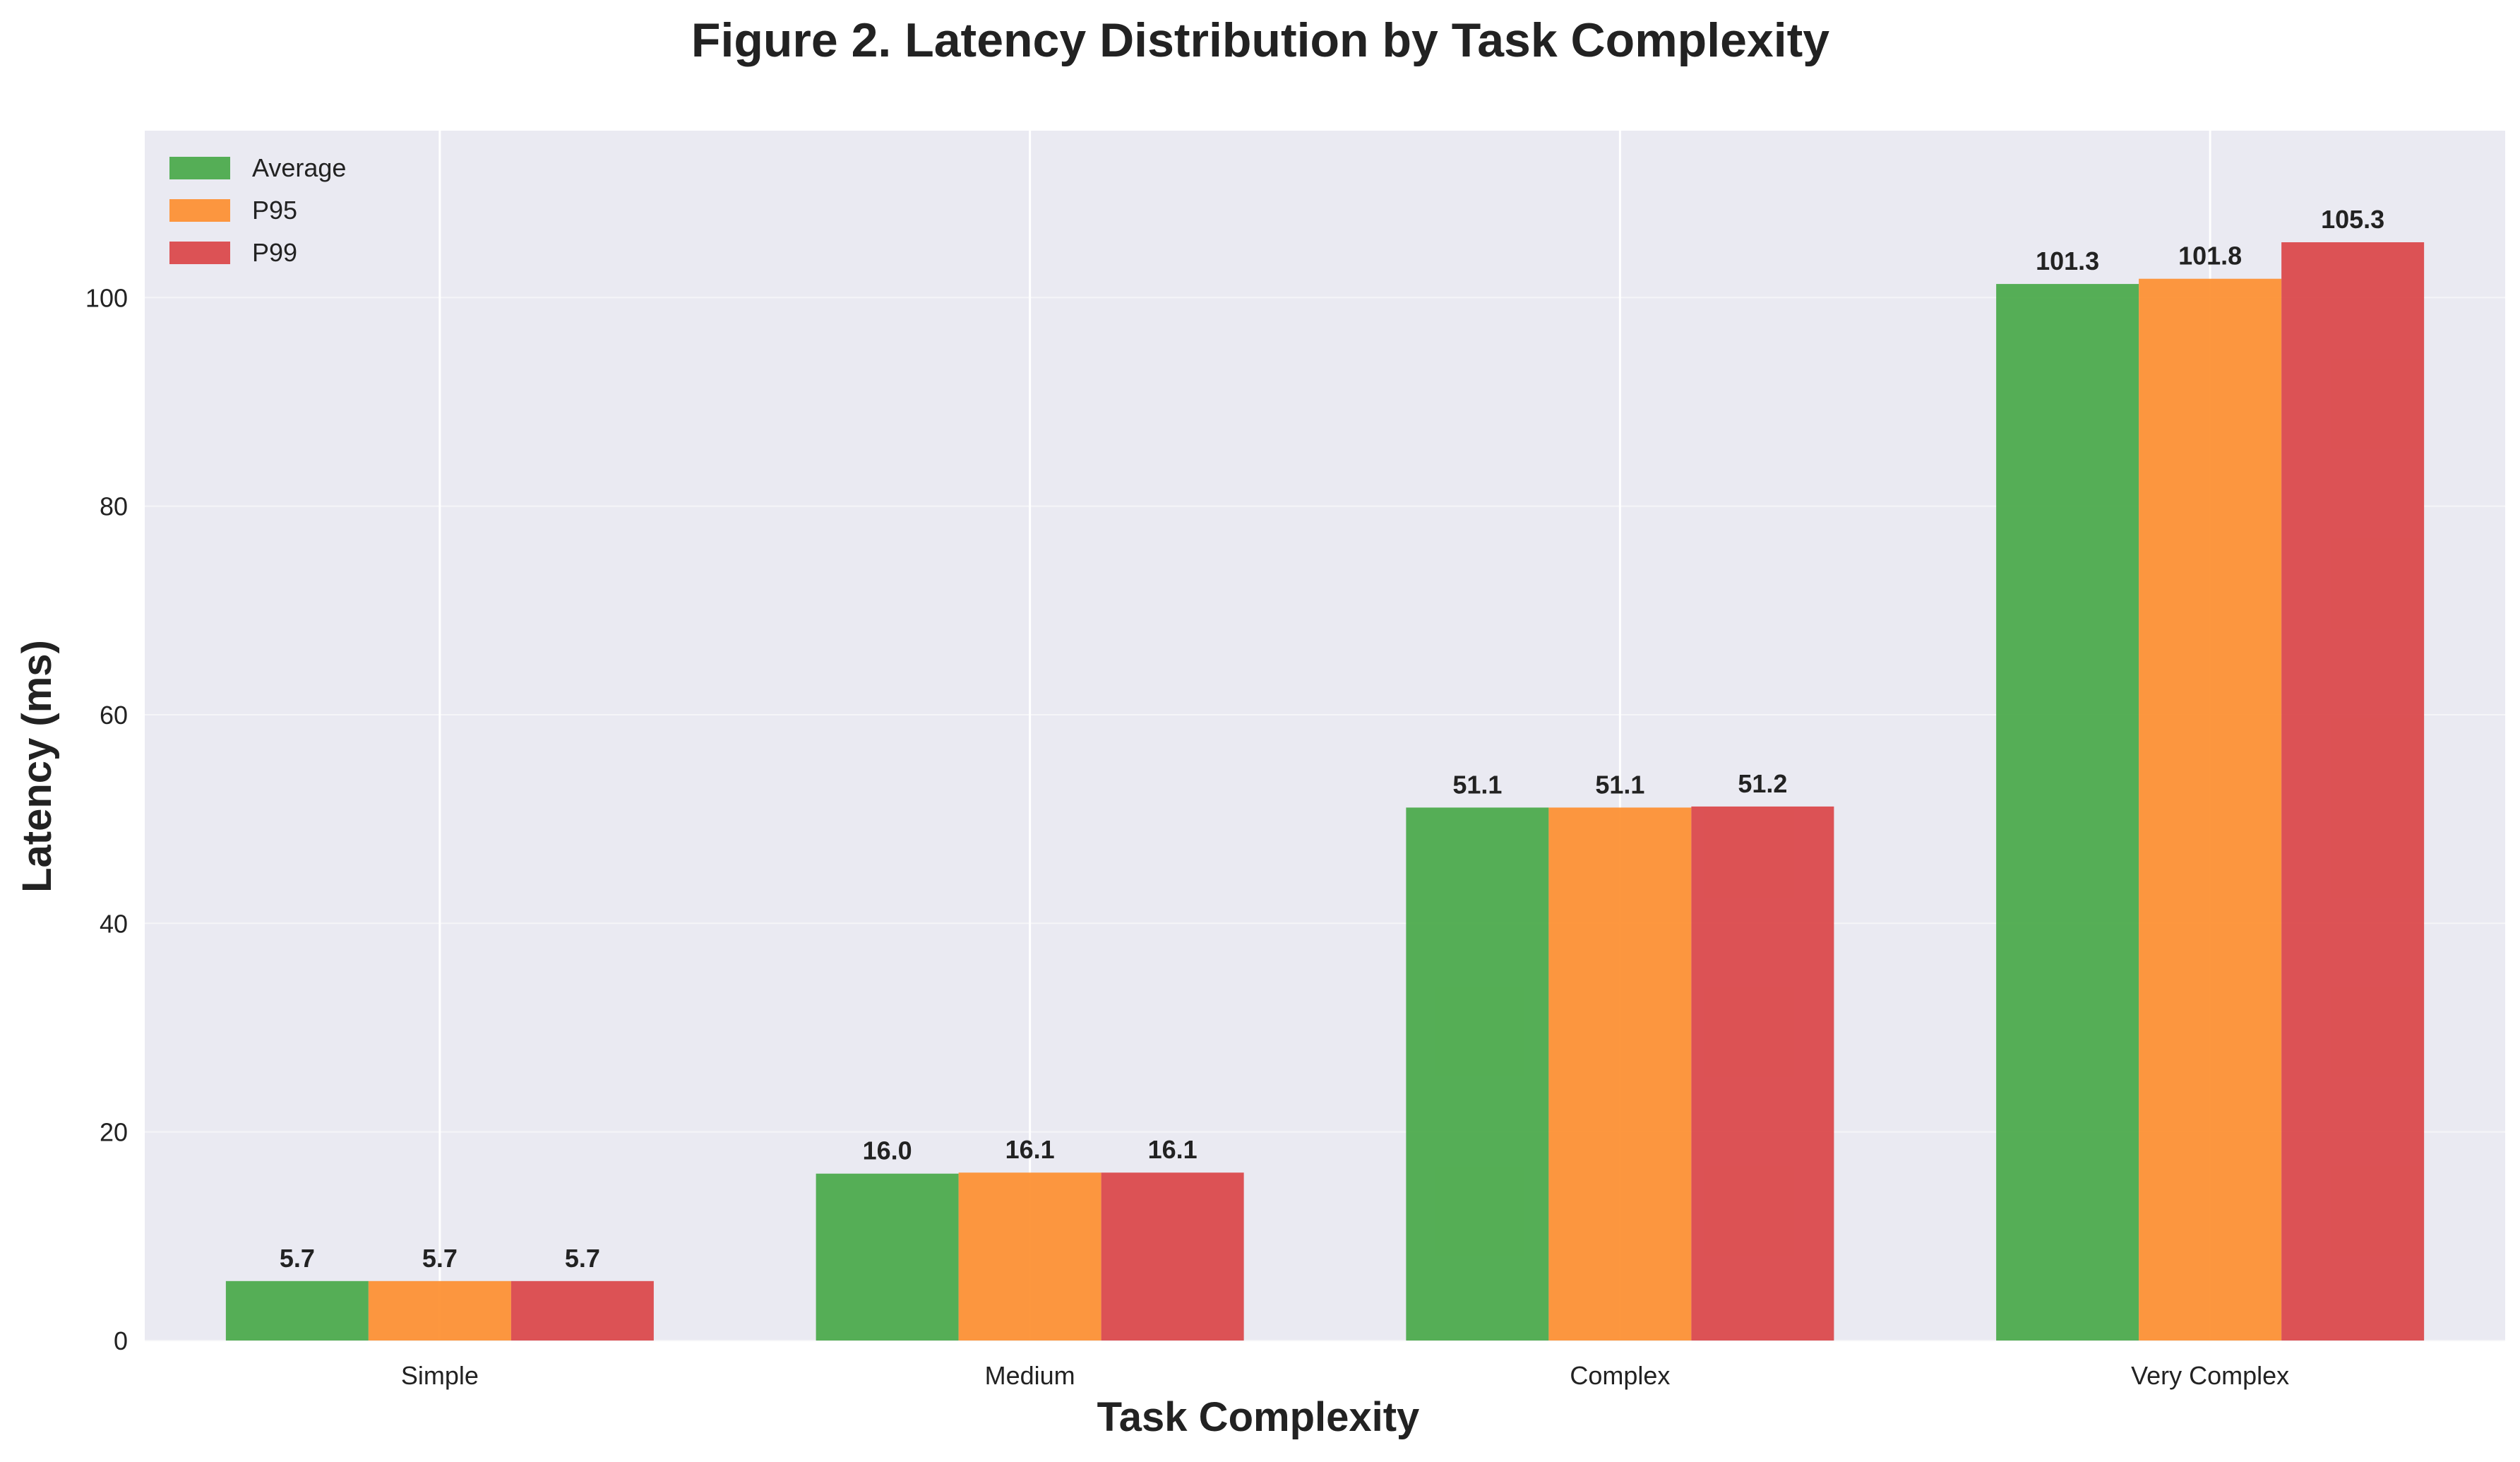  What do you see at coordinates (2211, 809) in the screenshot?
I see `bar-p95-very-complex` at bounding box center [2211, 809].